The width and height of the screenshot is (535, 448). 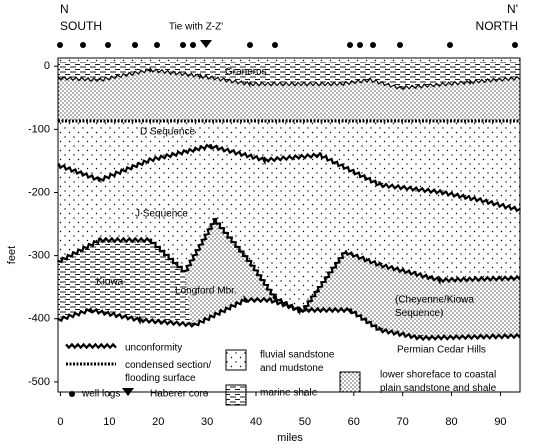 What do you see at coordinates (236, 360) in the screenshot?
I see `legend-fluvial` at bounding box center [236, 360].